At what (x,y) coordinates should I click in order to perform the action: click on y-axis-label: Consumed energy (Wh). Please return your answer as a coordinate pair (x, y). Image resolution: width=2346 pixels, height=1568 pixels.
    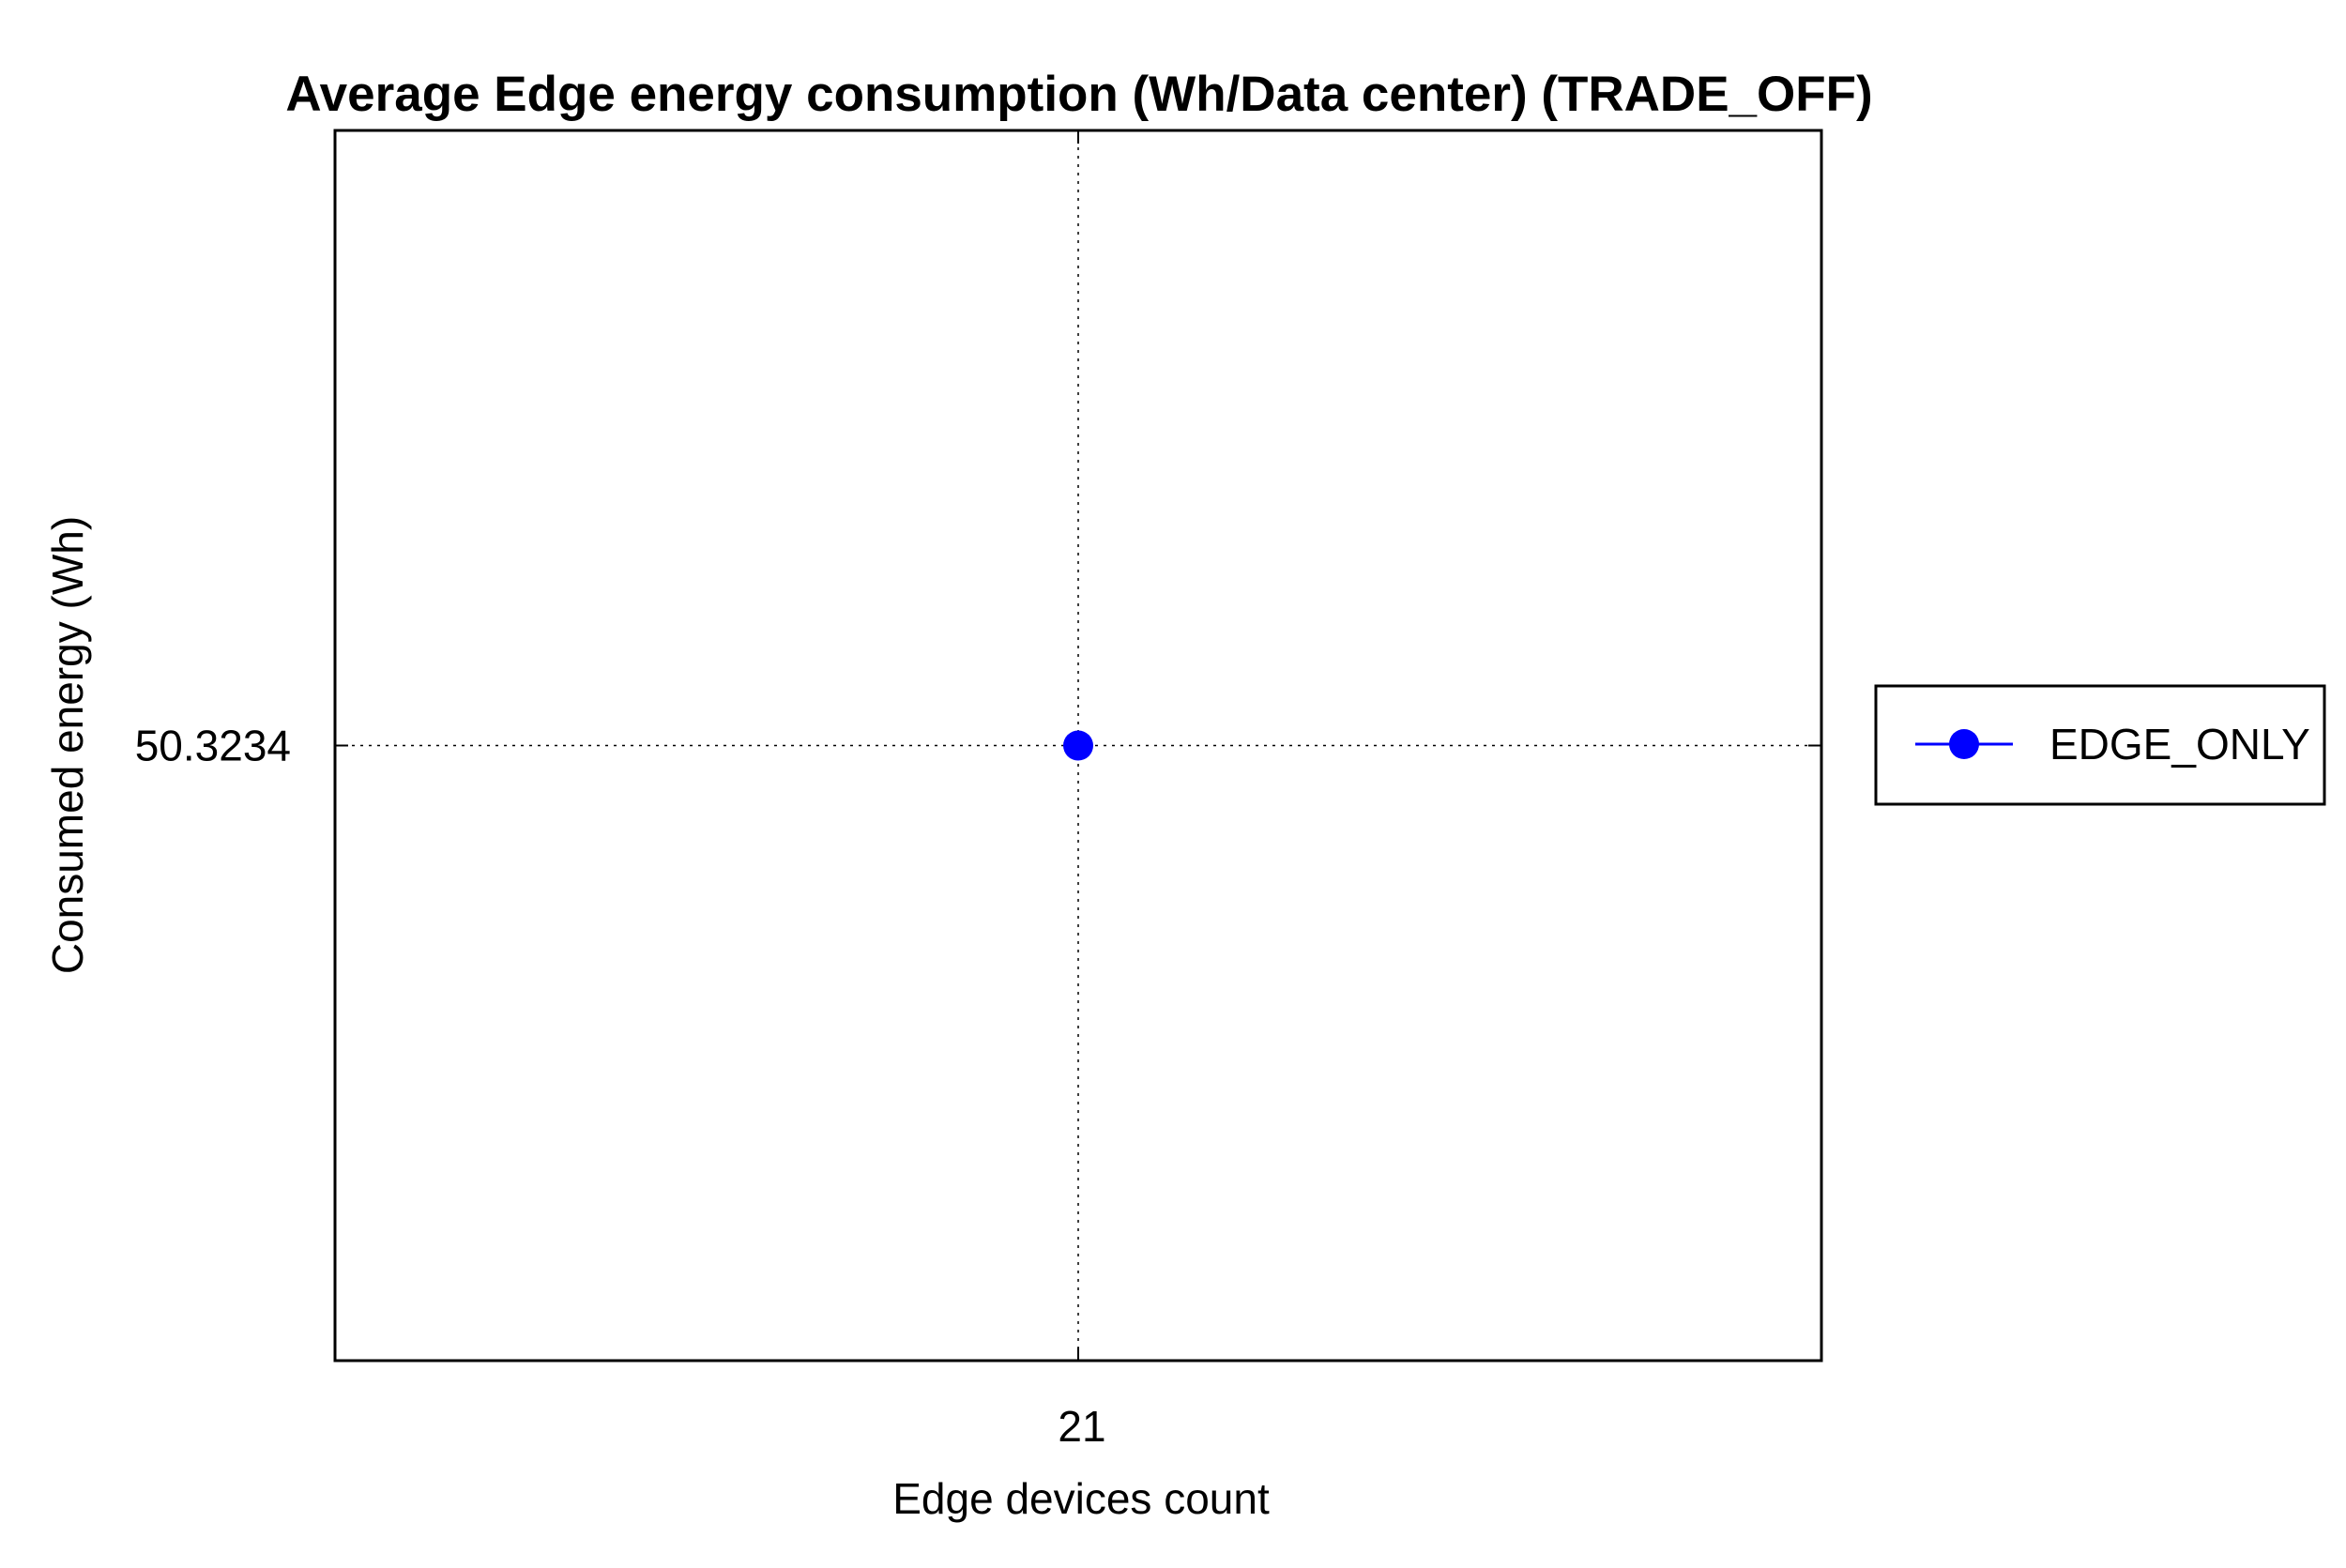
    Looking at the image, I should click on (67, 745).